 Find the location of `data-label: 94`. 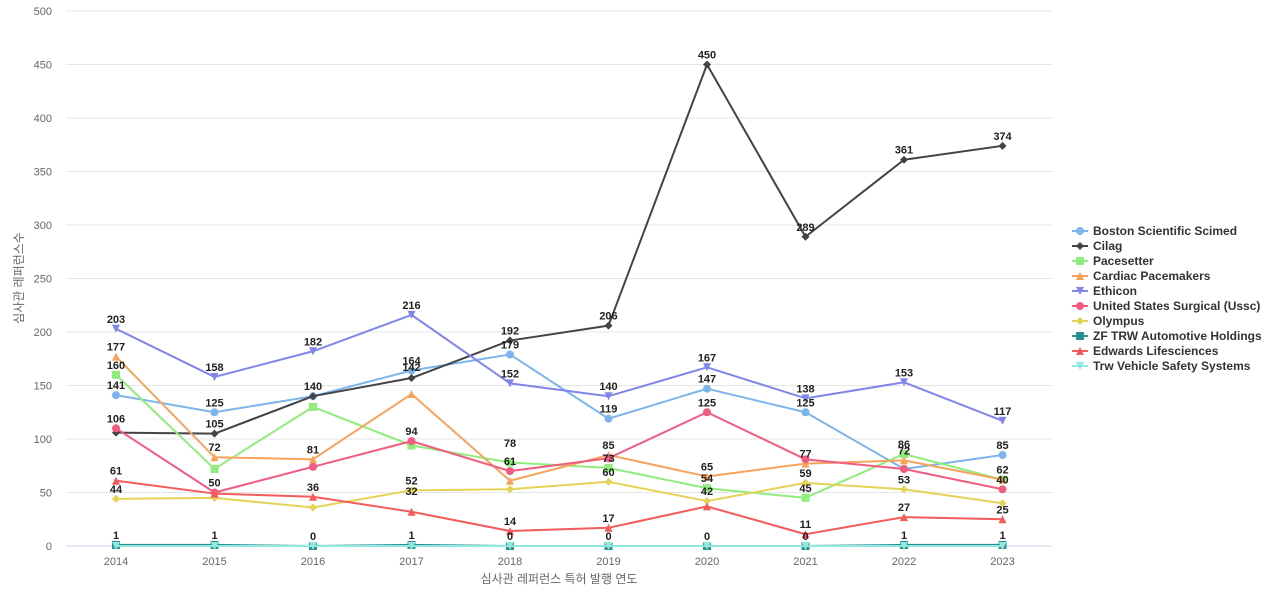

data-label: 94 is located at coordinates (411, 432).